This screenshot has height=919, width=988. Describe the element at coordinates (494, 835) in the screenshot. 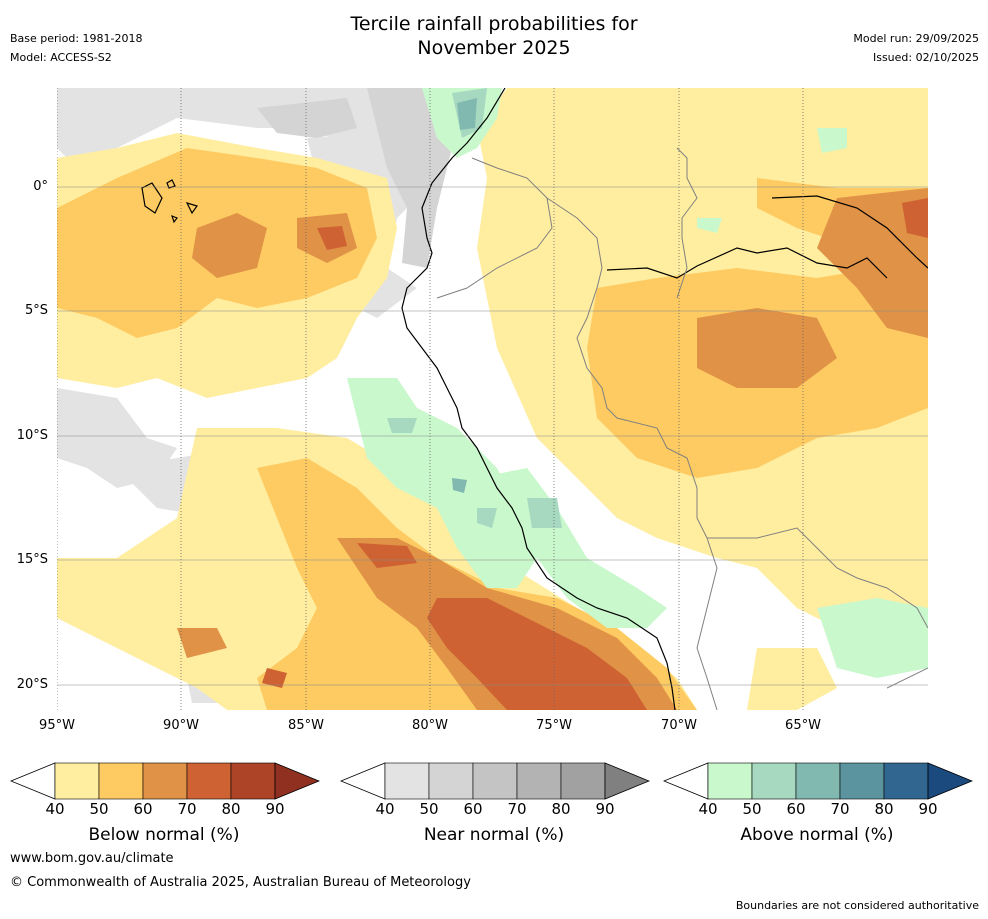

I see `legend-label: Near normal (%)` at that location.